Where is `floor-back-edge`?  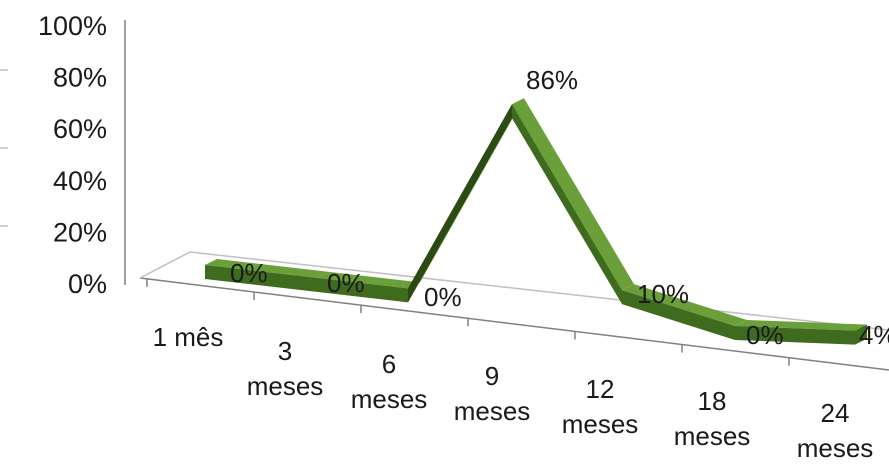 floor-back-edge is located at coordinates (539, 291).